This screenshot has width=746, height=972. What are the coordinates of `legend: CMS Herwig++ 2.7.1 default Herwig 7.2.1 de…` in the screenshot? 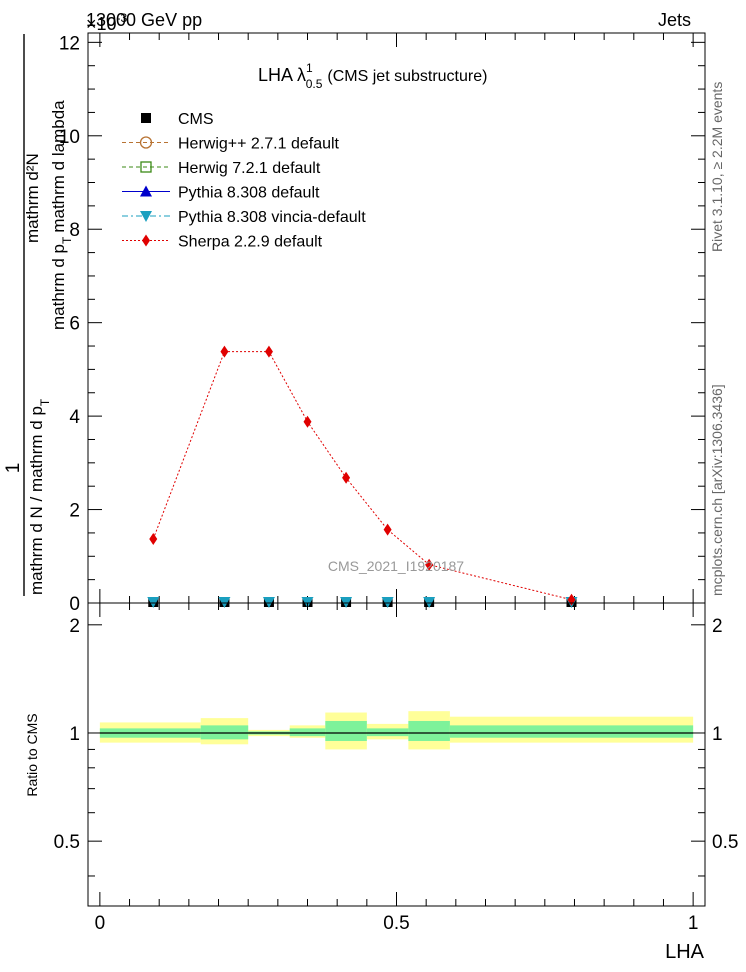 It's located at (244, 181).